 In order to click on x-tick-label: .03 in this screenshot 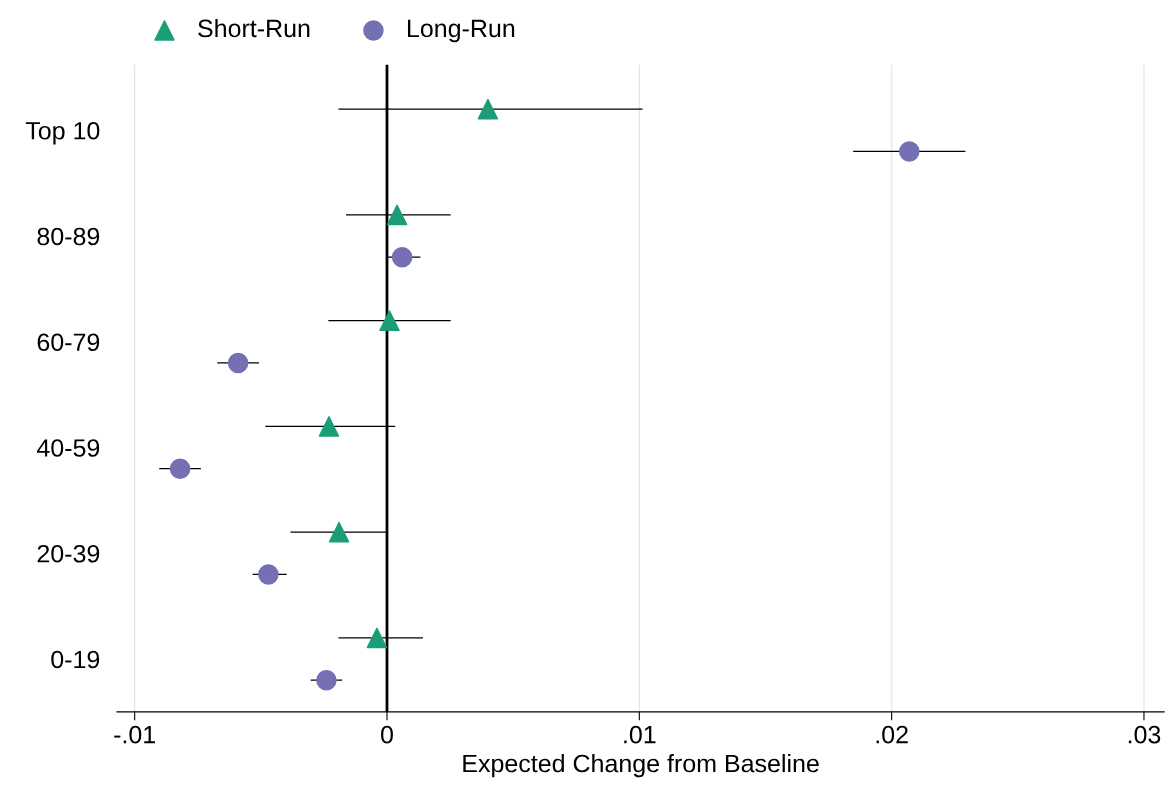, I will do `click(1144, 734)`.